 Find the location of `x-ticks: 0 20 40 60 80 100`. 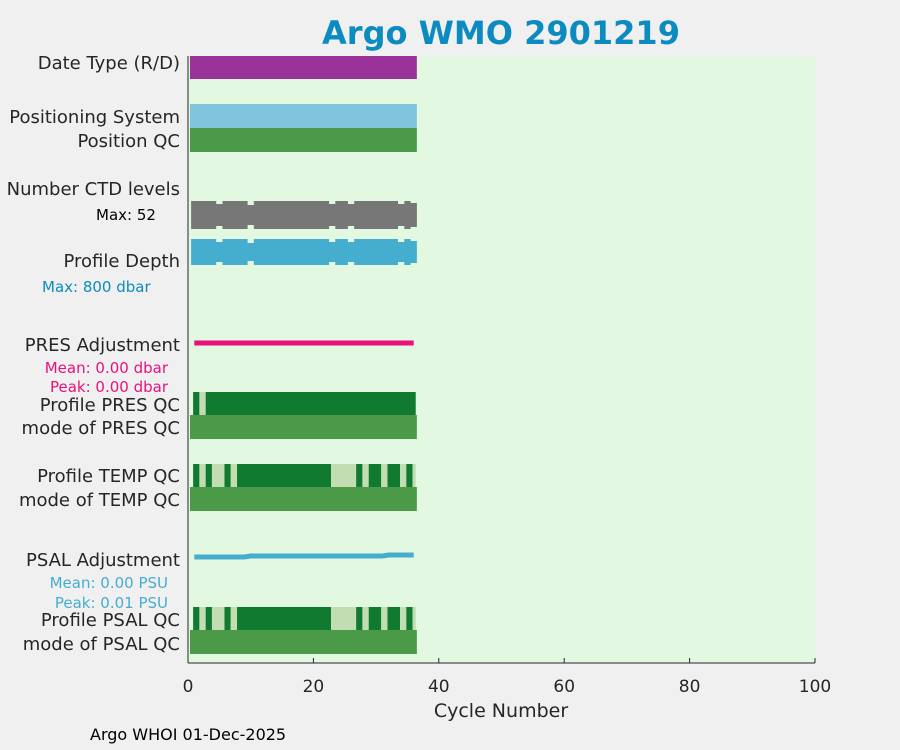

x-ticks: 0 20 40 60 80 100 is located at coordinates (507, 677).